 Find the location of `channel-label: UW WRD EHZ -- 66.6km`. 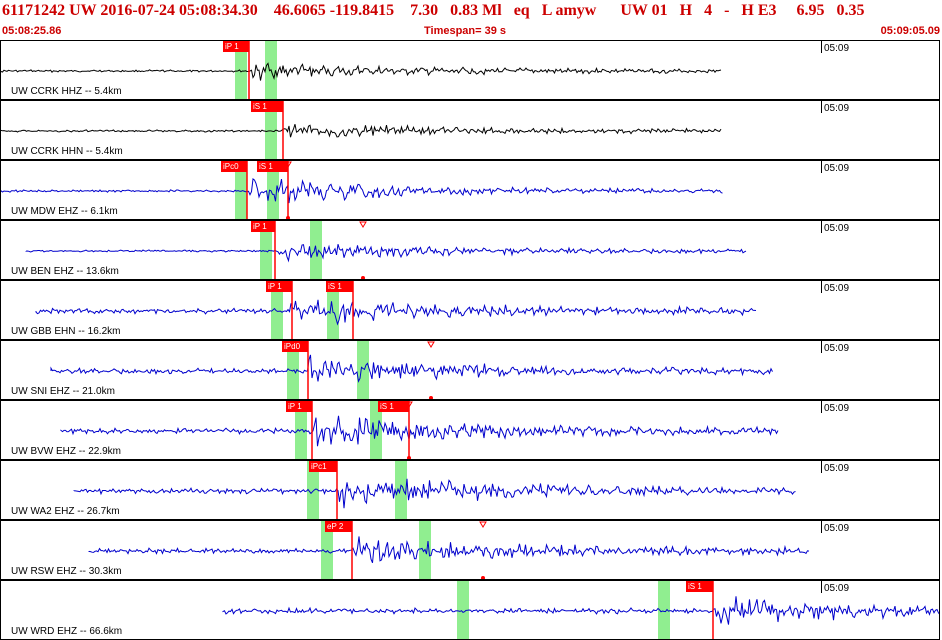

channel-label: UW WRD EHZ -- 66.6km is located at coordinates (67, 631).